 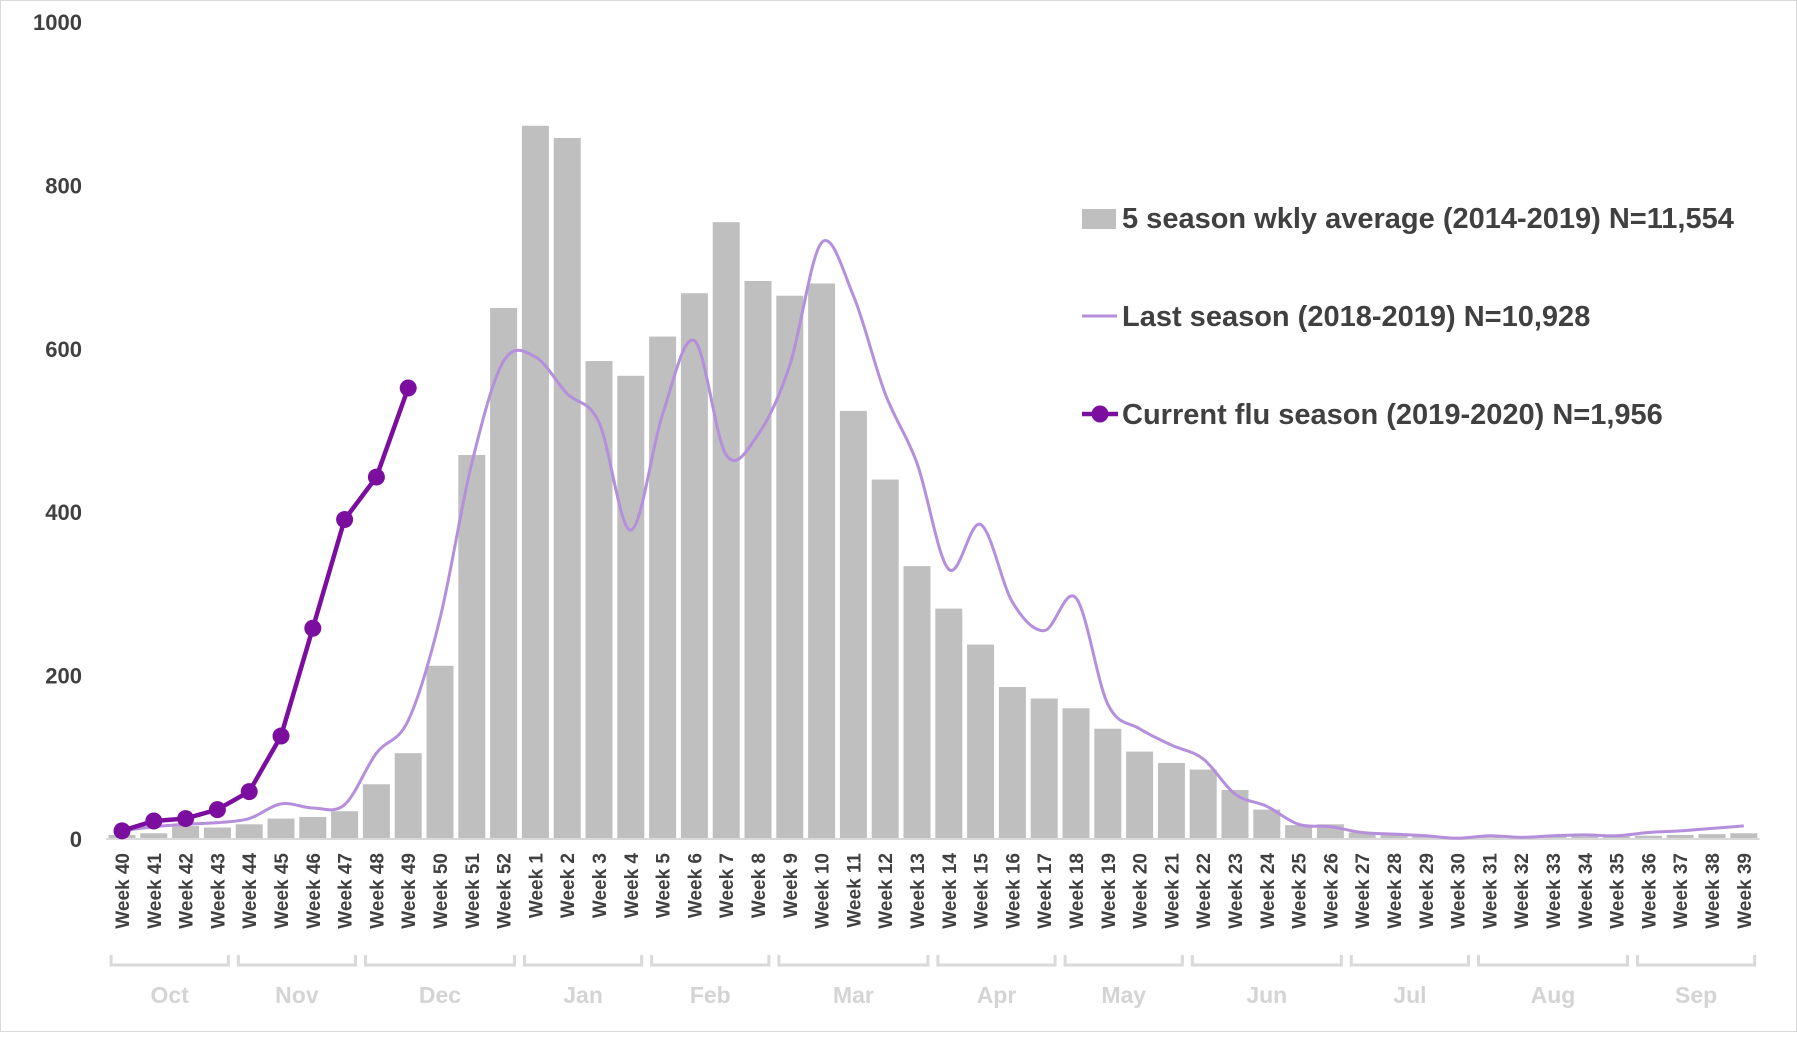 I want to click on x-tick-label: Week 50, so click(x=441, y=891).